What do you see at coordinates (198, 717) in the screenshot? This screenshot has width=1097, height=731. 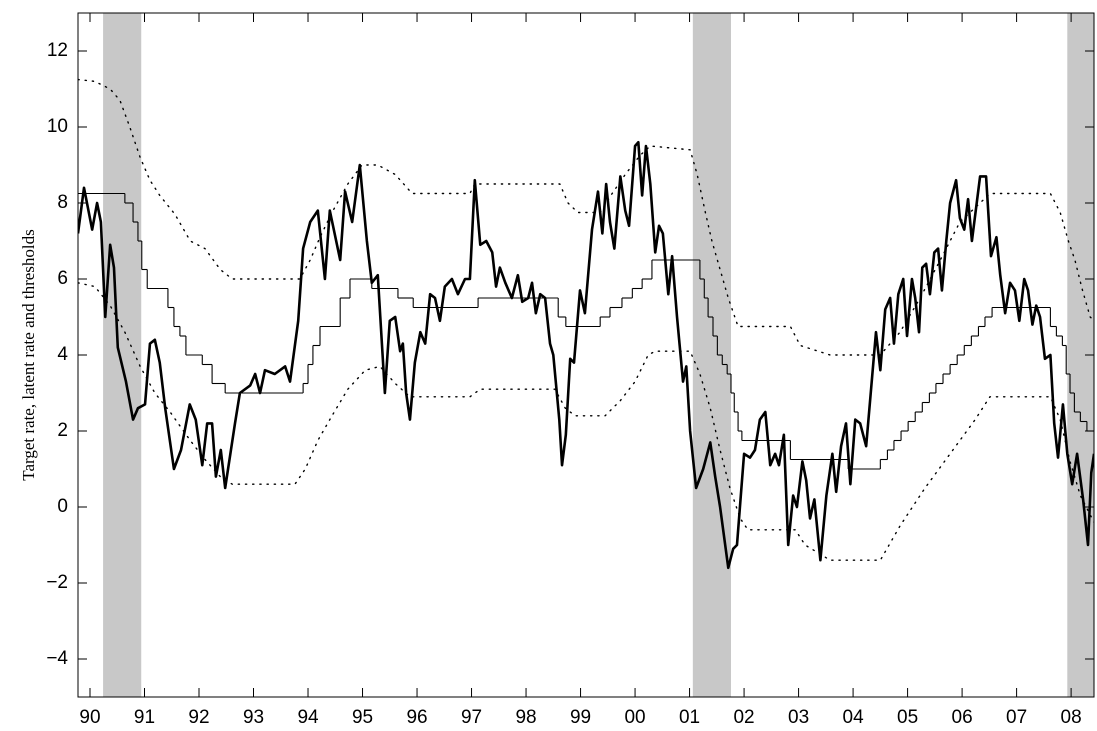 I see `x-tick-label: 92` at bounding box center [198, 717].